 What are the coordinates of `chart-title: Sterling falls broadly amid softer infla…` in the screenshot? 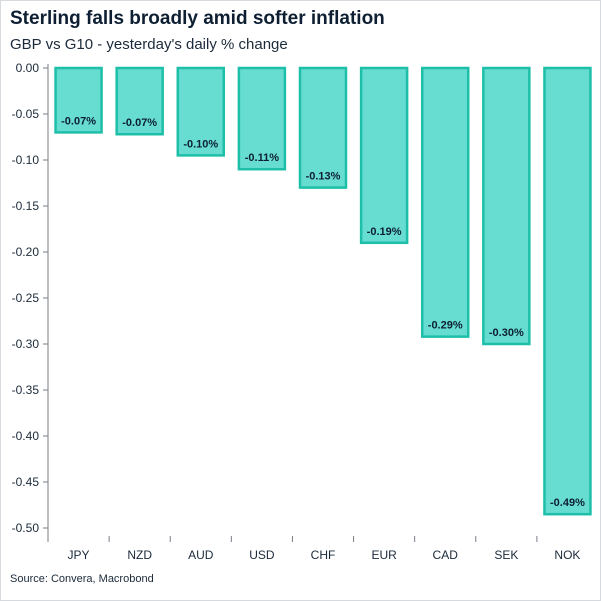 It's located at (197, 18).